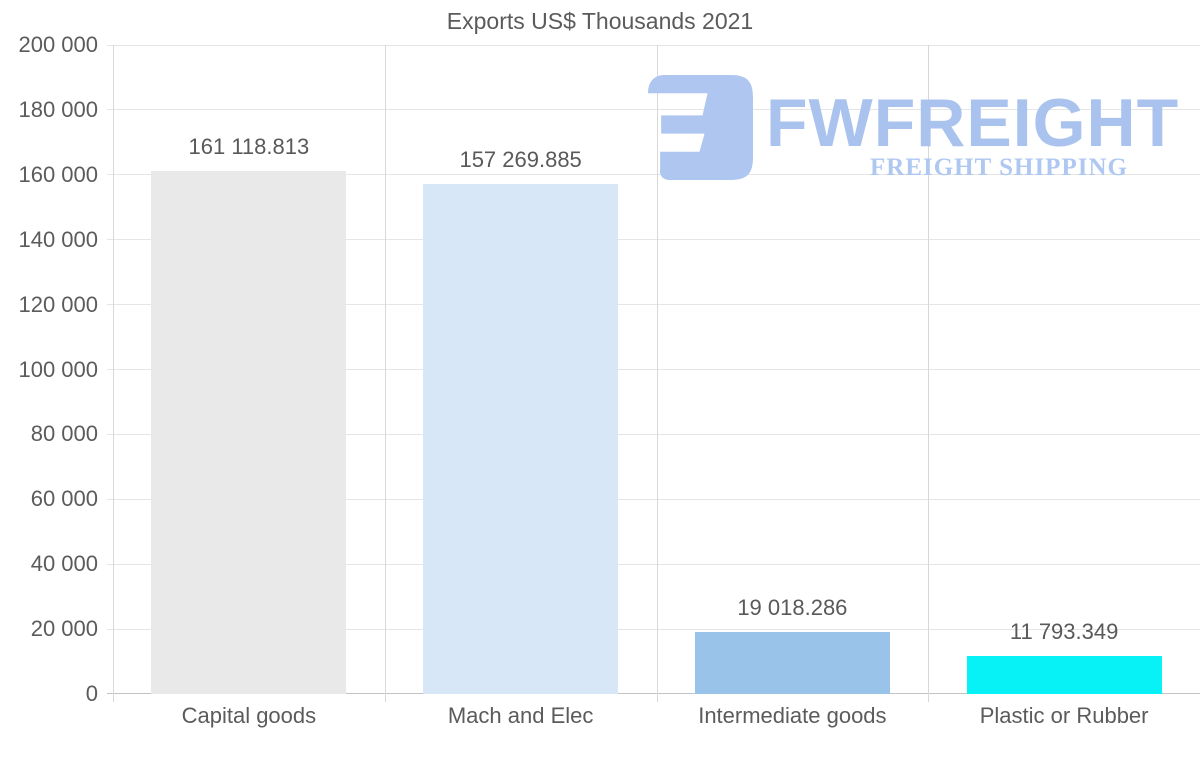  What do you see at coordinates (792, 715) in the screenshot?
I see `category-label: Intermediate goods` at bounding box center [792, 715].